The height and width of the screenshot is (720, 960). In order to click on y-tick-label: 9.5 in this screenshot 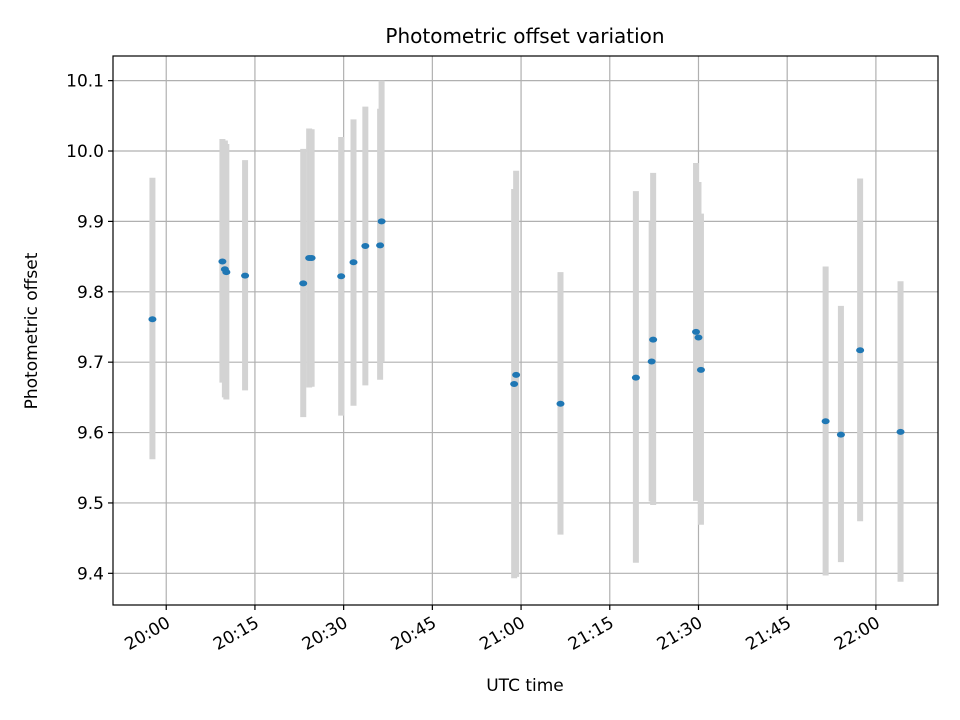, I will do `click(90, 504)`.